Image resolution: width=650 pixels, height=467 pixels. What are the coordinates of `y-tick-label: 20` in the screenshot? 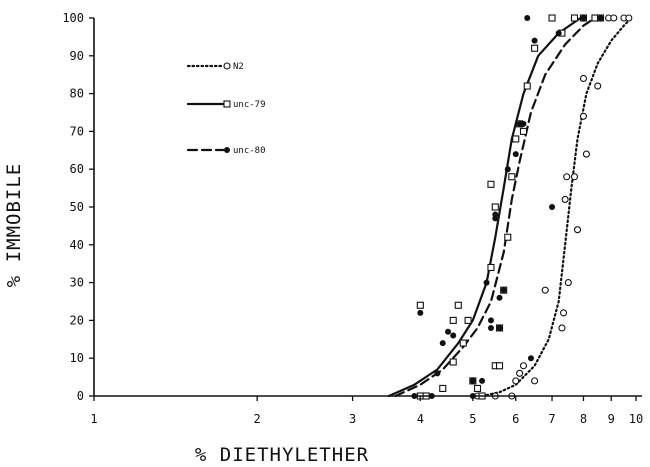 It's located at (77, 320).